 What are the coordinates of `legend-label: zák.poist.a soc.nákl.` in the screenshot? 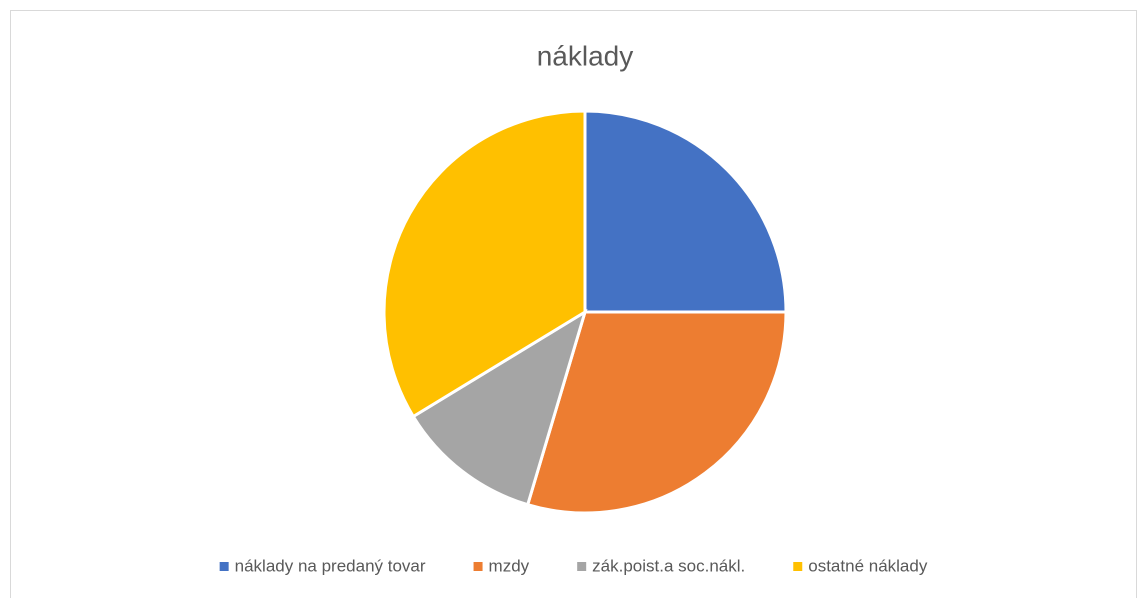 It's located at (668, 565).